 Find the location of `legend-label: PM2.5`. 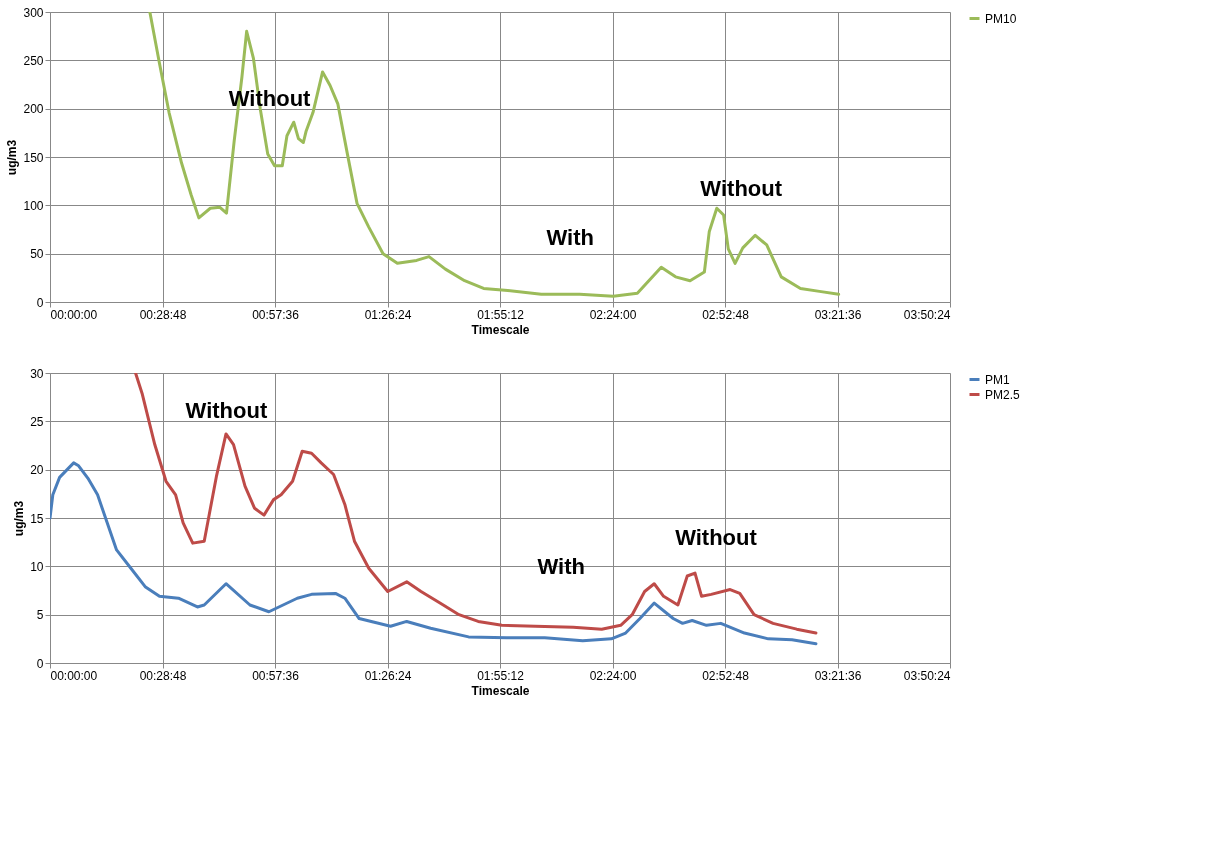

legend-label: PM2.5 is located at coordinates (1003, 394).